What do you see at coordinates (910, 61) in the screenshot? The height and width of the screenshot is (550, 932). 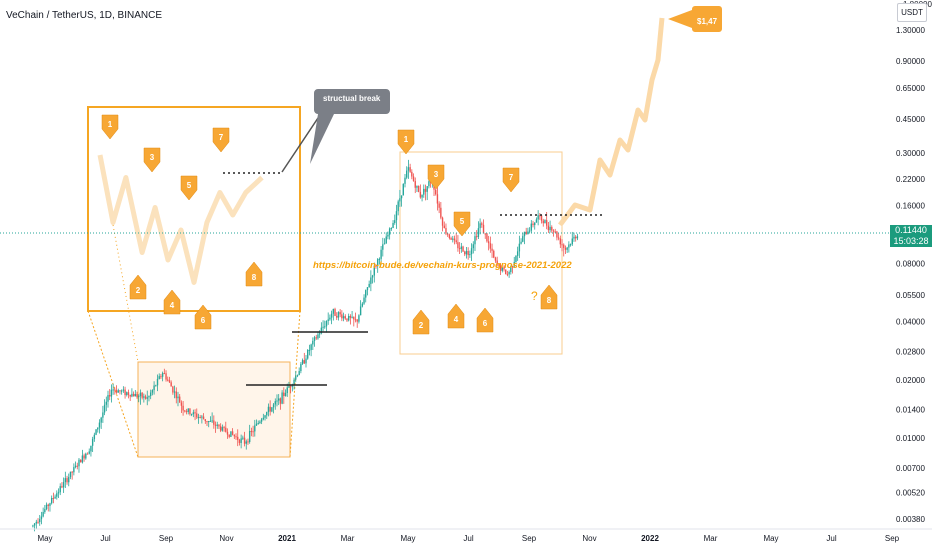 I see `y-tick-label: 0.90000` at bounding box center [910, 61].